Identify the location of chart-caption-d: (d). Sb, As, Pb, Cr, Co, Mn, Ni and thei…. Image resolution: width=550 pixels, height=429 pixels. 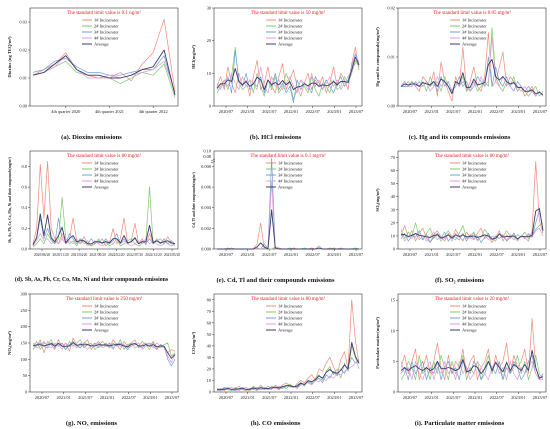
(91, 280).